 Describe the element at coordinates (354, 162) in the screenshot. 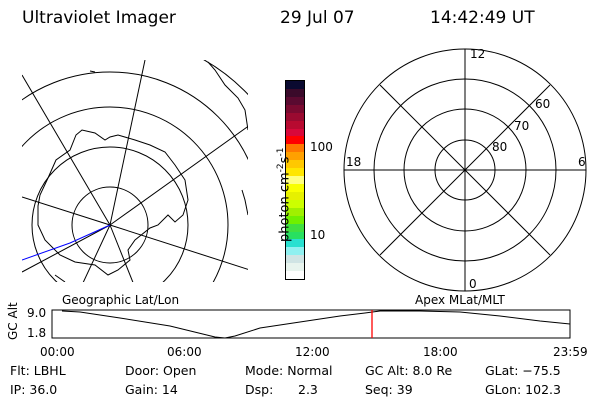

I see `mlt-18-label: 18` at that location.